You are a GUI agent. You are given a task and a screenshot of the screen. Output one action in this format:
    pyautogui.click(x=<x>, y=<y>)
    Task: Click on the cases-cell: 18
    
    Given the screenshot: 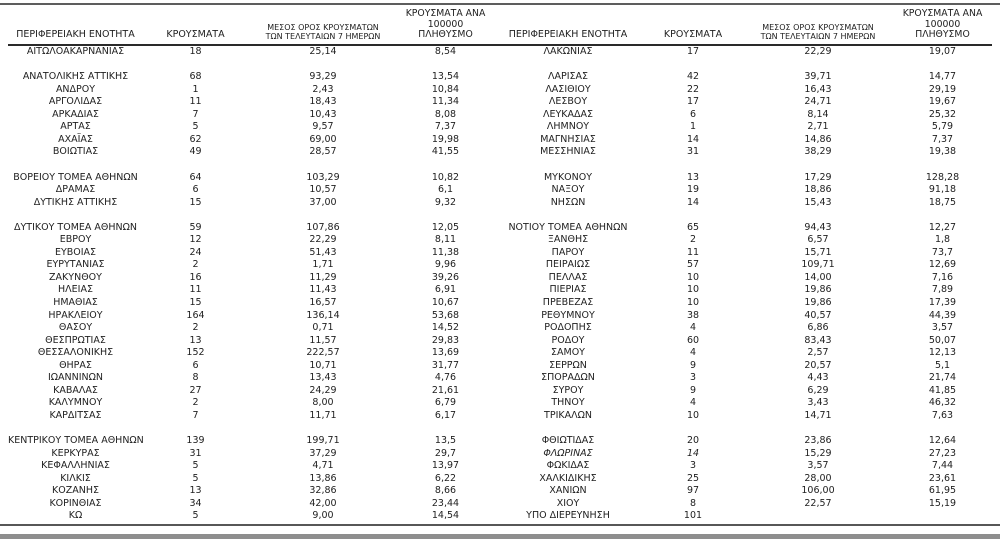 What is the action you would take?
    pyautogui.click(x=195, y=52)
    